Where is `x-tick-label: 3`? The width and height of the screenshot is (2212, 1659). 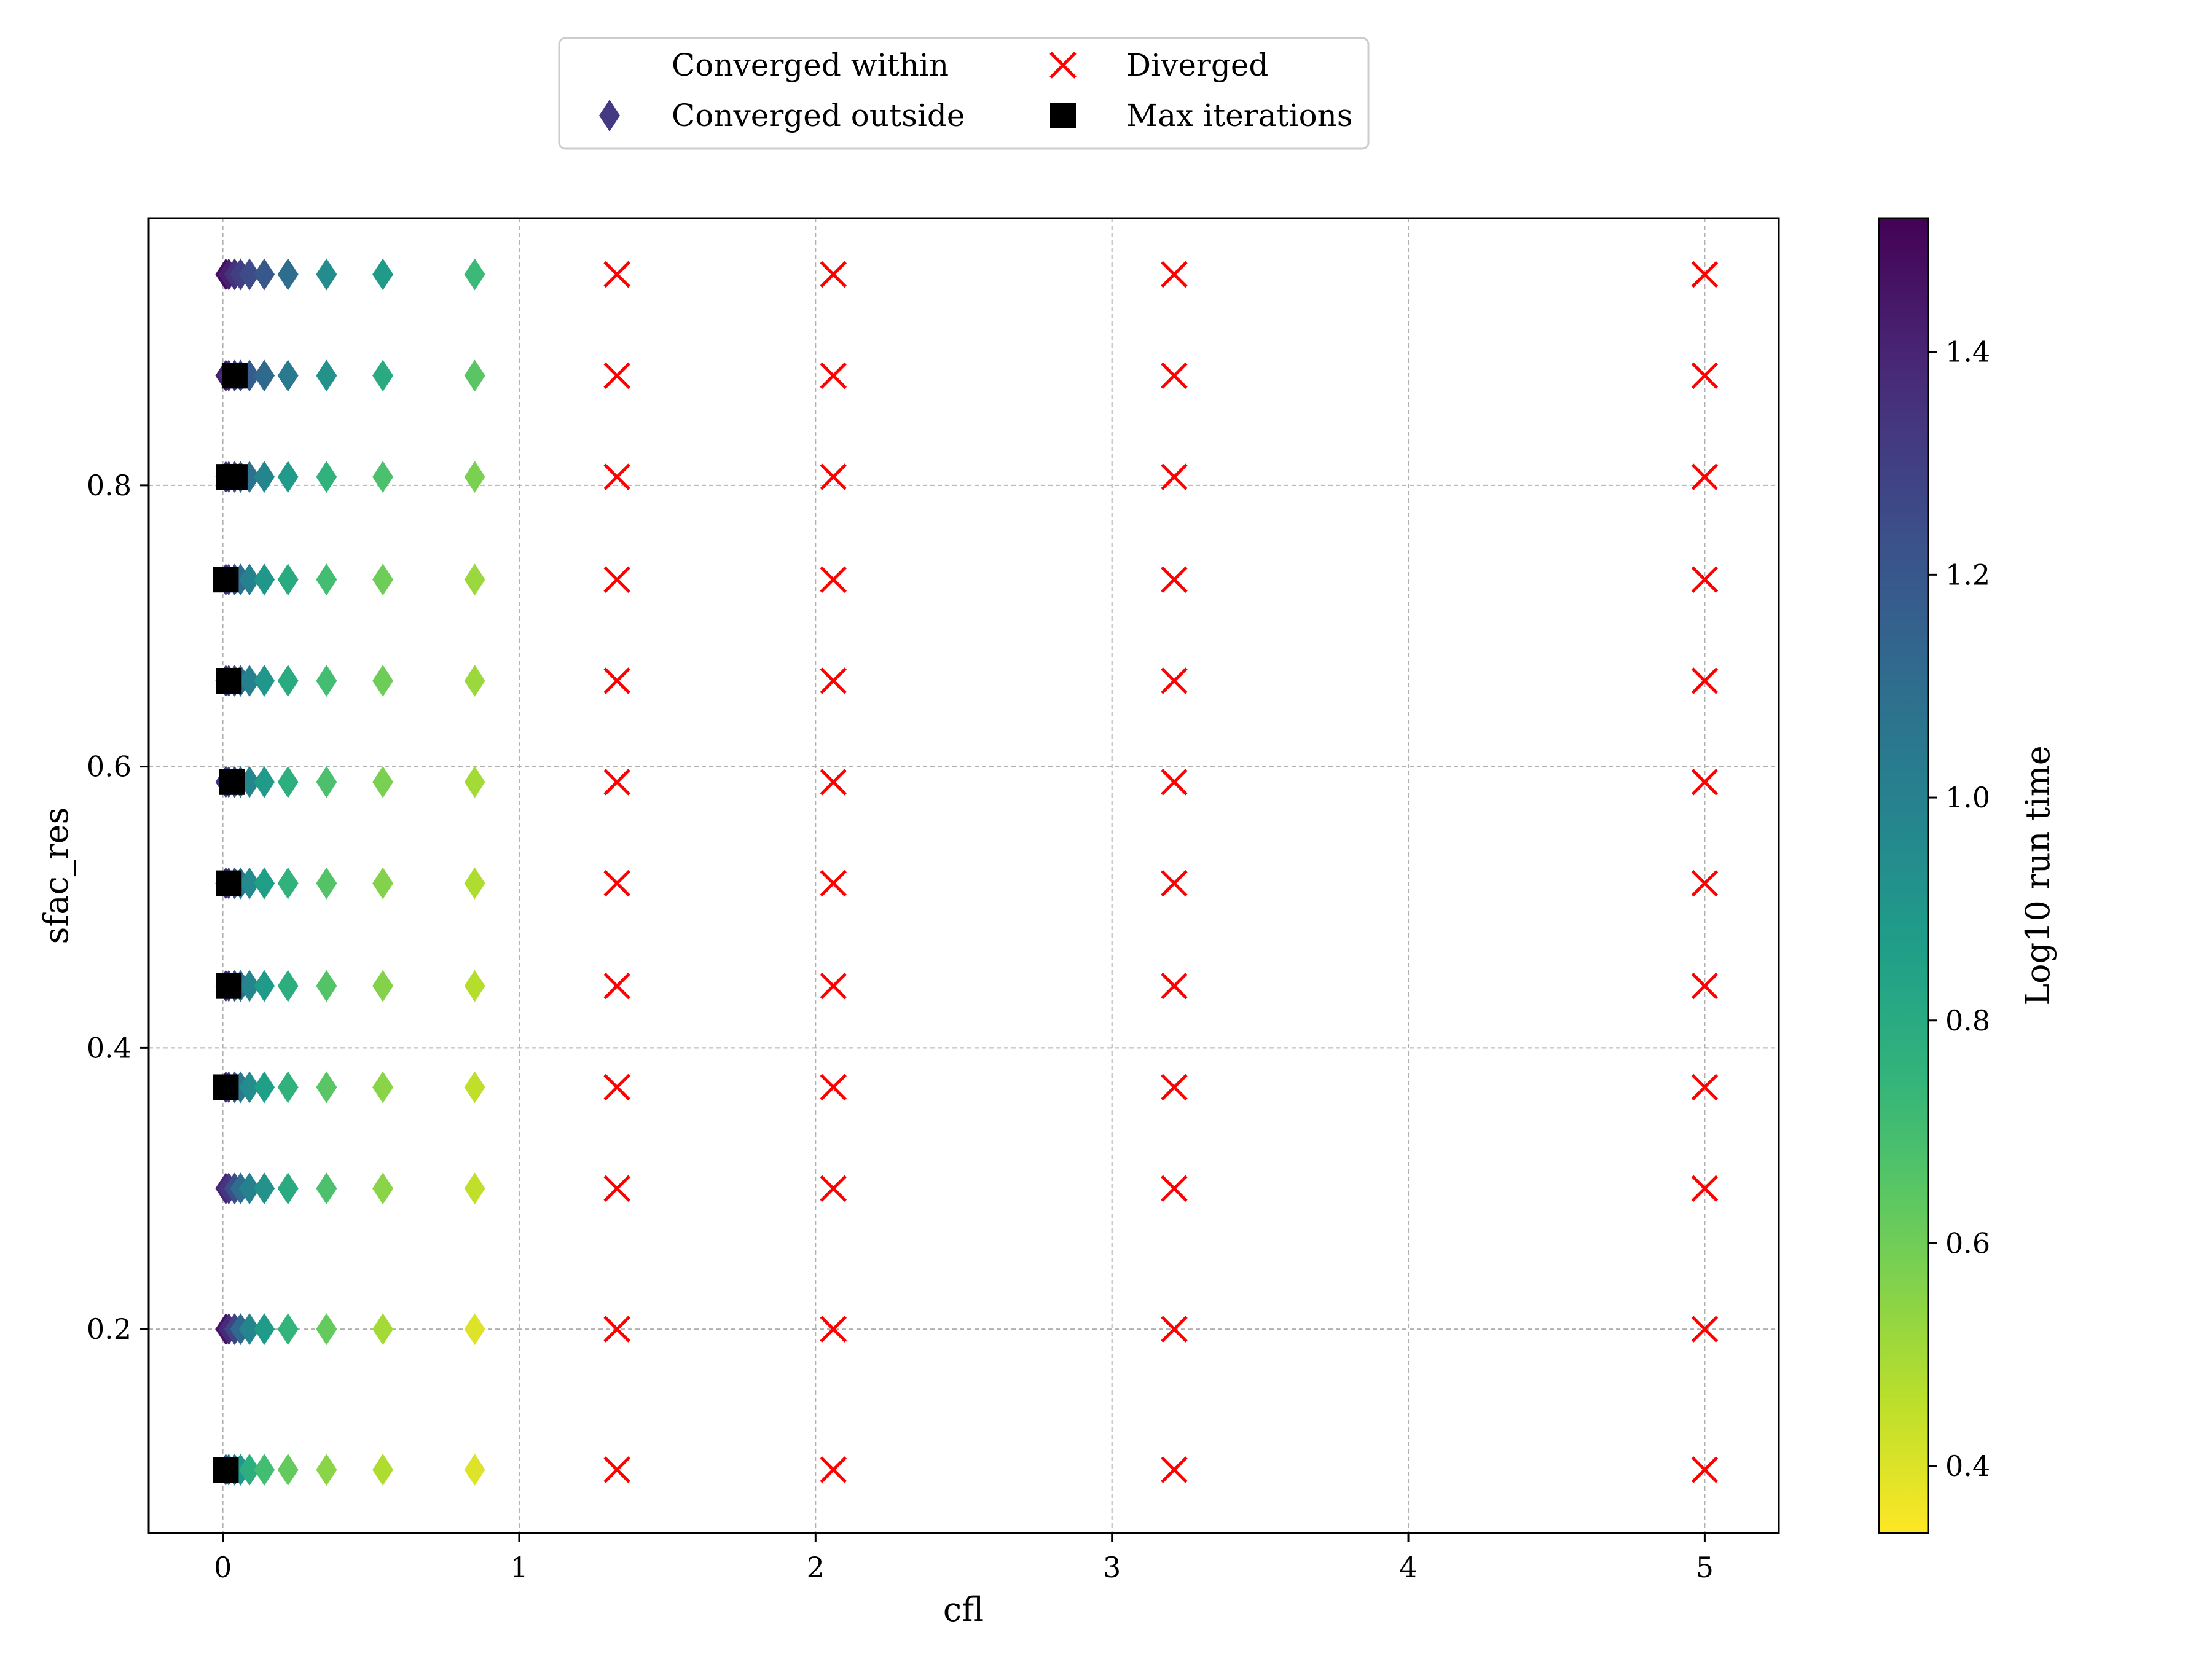 x-tick-label: 3 is located at coordinates (1112, 1567).